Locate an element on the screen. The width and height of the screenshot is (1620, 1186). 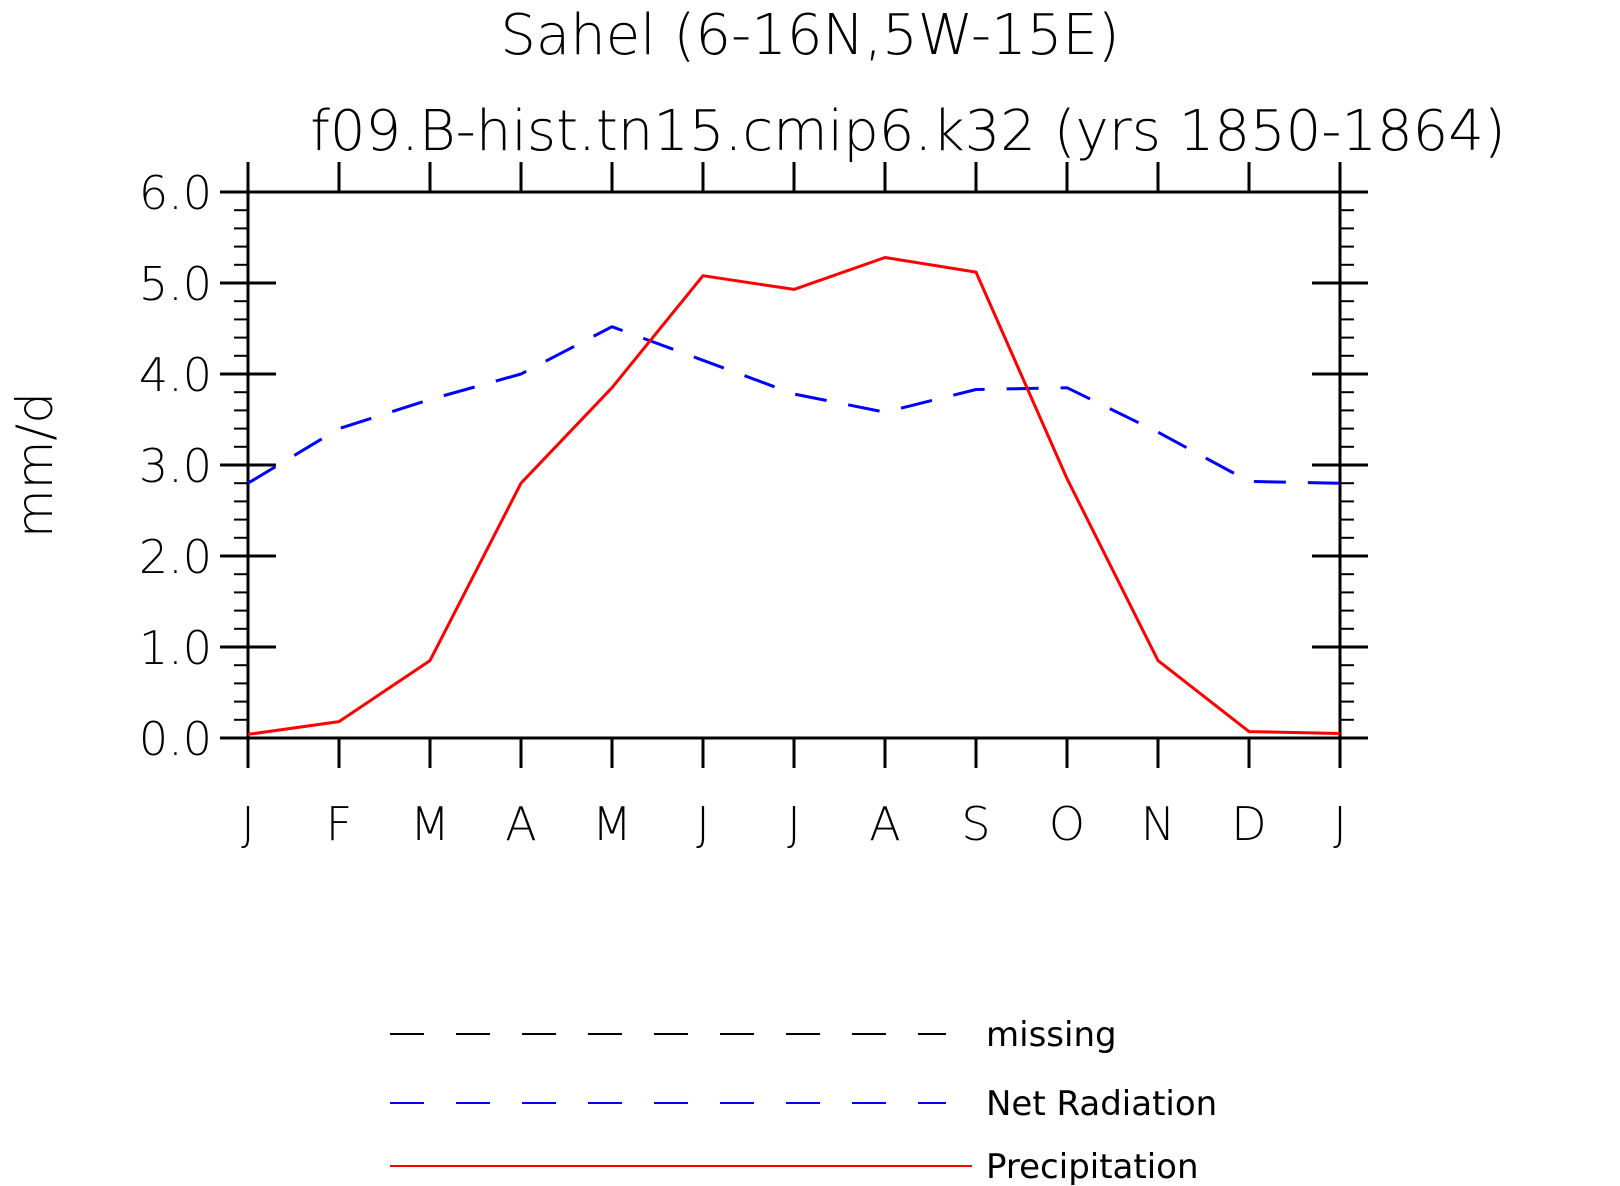
y-tick-label: 6.0 is located at coordinates (175, 193).